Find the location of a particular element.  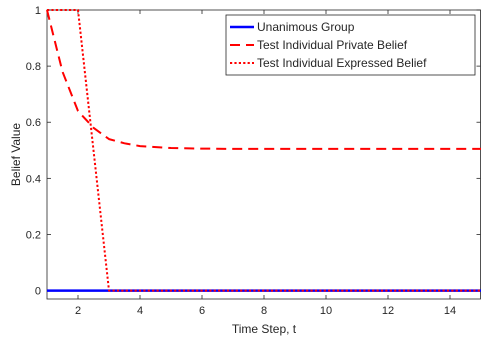

legend-label-1: Unanimous Group is located at coordinates (306, 27).